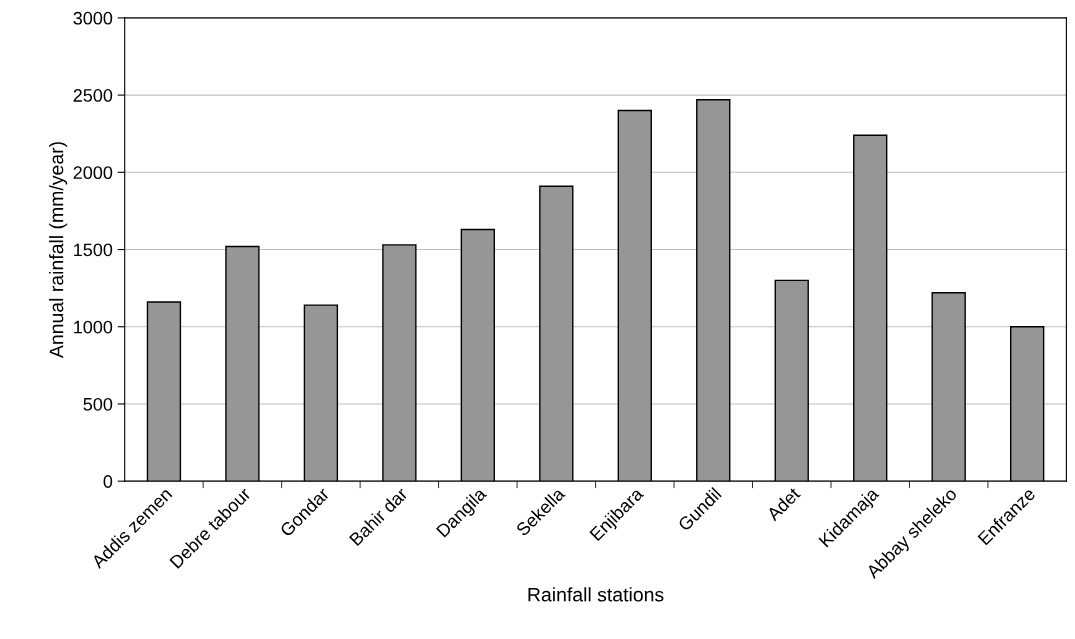 This screenshot has height=639, width=1075. What do you see at coordinates (58, 250) in the screenshot?
I see `y-axis-title: Annual rainfall (mm/year)` at bounding box center [58, 250].